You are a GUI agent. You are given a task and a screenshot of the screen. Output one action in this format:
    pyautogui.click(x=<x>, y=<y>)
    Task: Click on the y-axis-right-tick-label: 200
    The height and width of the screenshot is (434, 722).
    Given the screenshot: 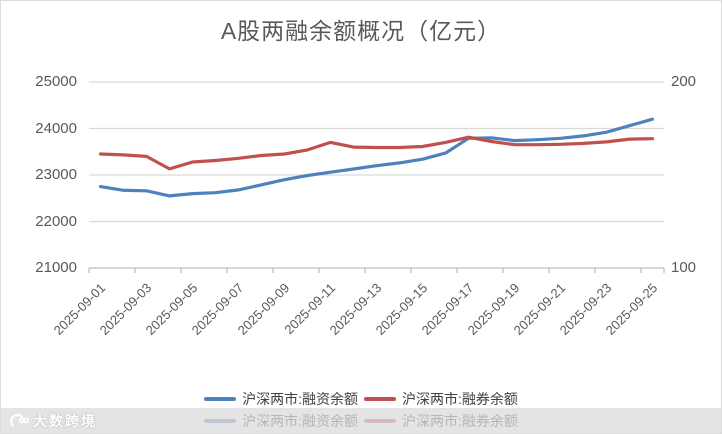 What is the action you would take?
    pyautogui.click(x=684, y=81)
    